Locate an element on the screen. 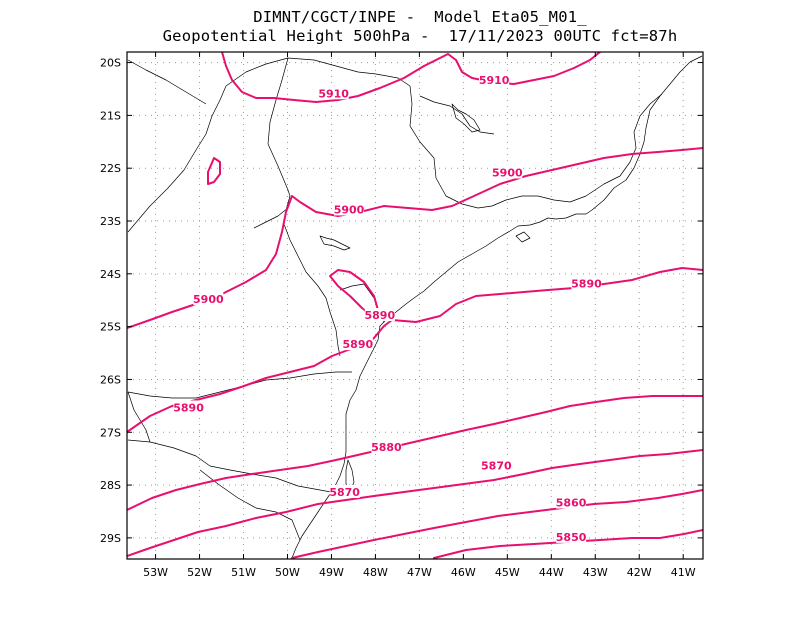 The height and width of the screenshot is (618, 800). contour-5900-loop is located at coordinates (214, 171).